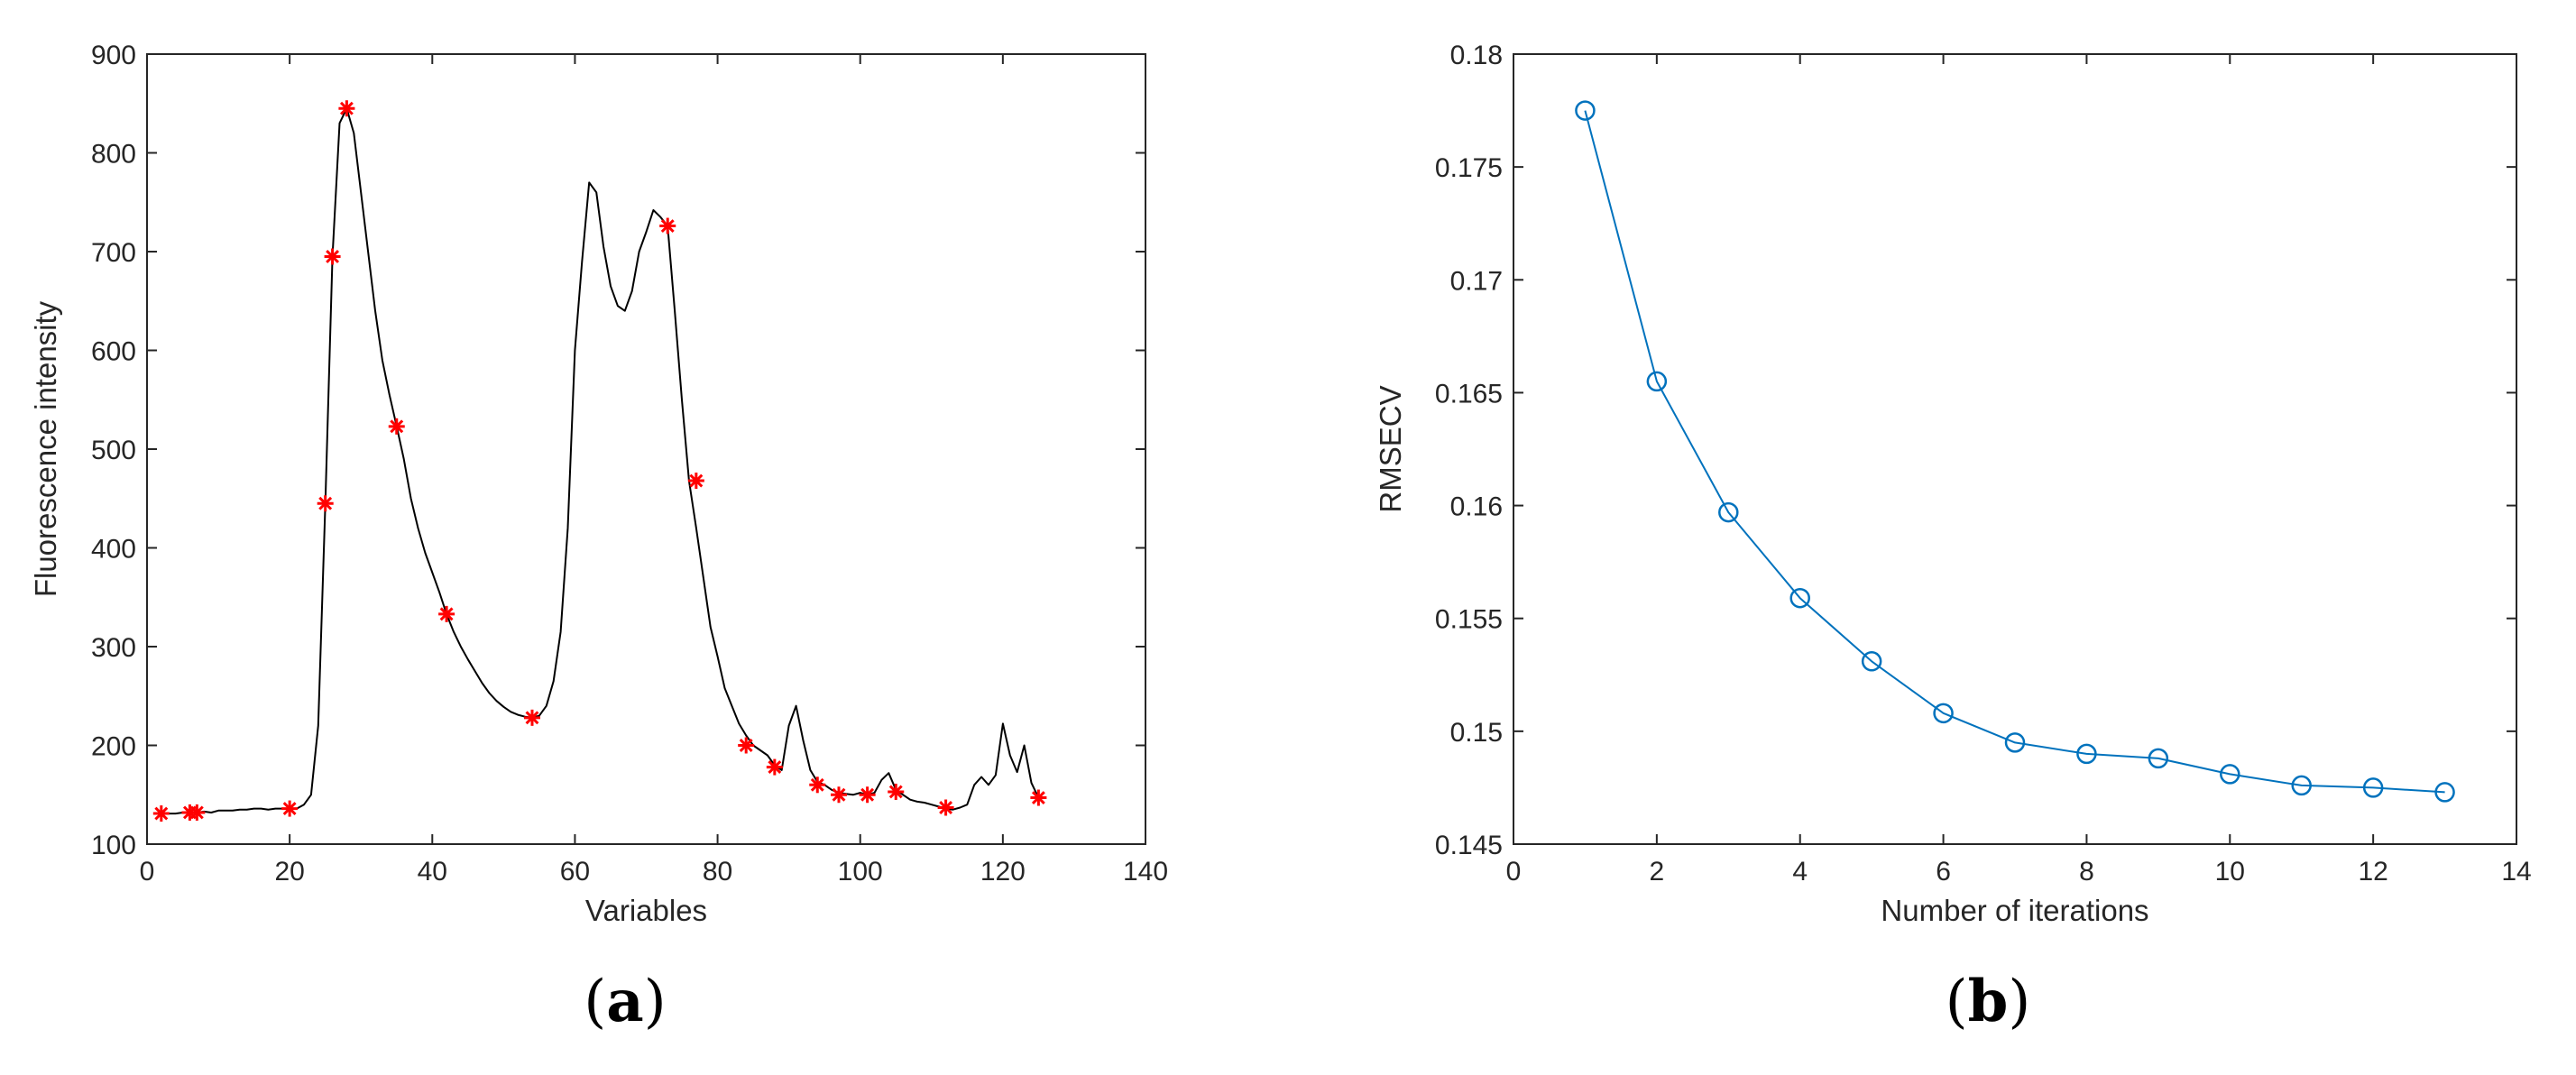  I want to click on y-tick-label: 500, so click(114, 450).